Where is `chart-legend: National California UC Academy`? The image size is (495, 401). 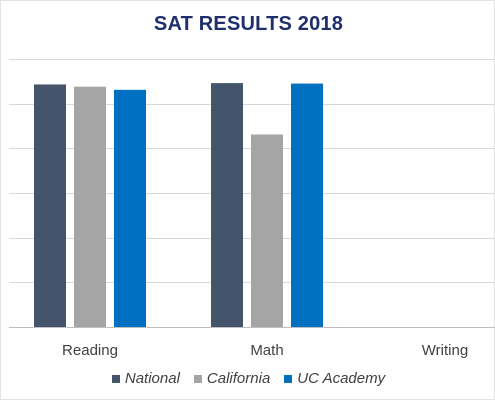 chart-legend: National California UC Academy is located at coordinates (248, 378).